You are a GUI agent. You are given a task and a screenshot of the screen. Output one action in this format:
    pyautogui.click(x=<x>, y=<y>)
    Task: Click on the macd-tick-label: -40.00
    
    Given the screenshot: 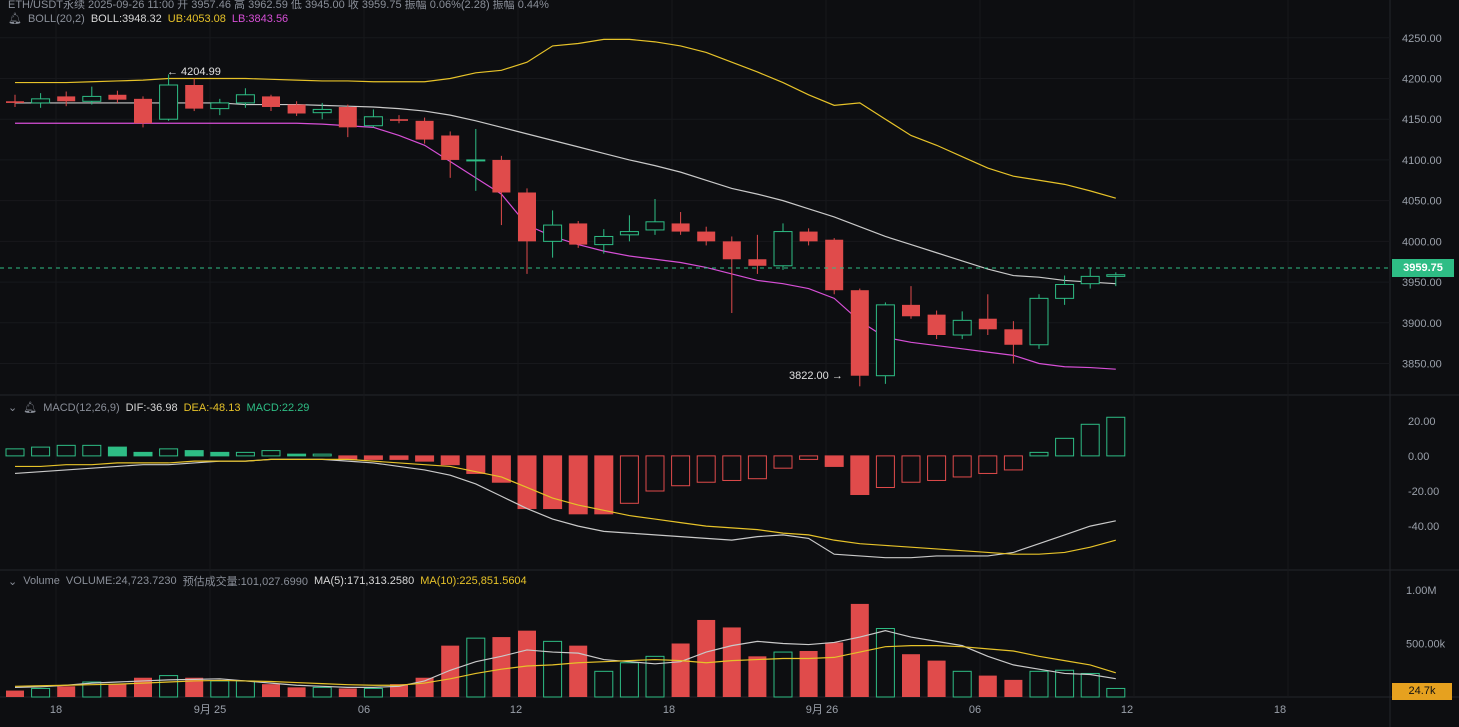 What is the action you would take?
    pyautogui.click(x=1423, y=527)
    